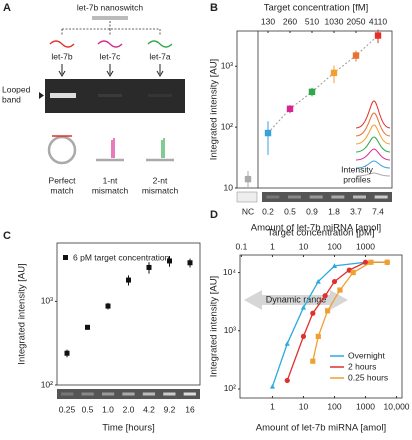  I want to click on top-tick-label: 260, so click(290, 21).